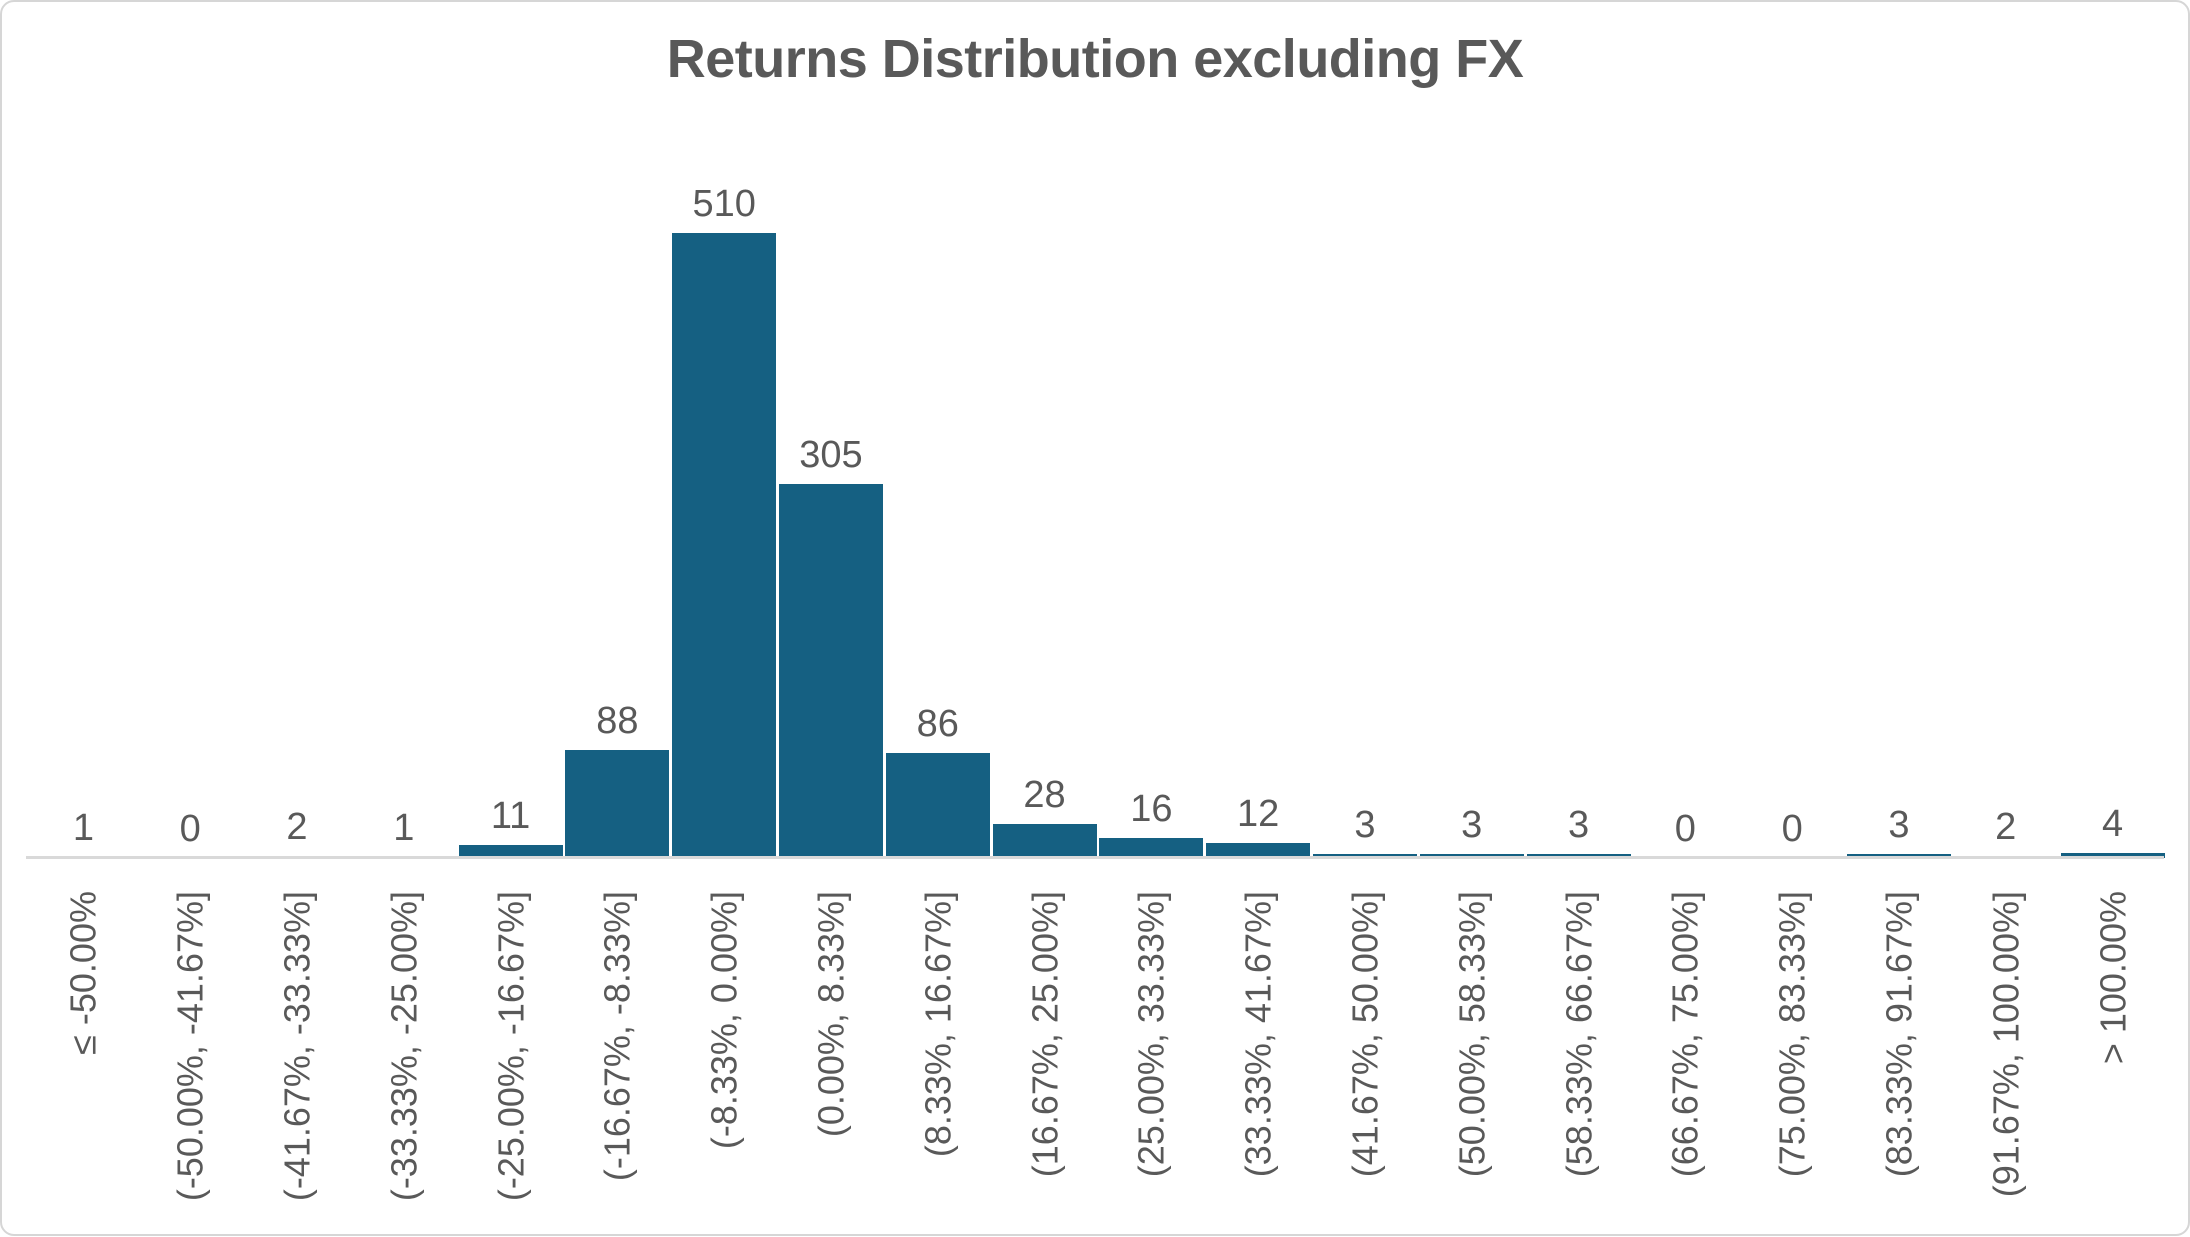  I want to click on x-axis-label: (-33.33%, -25.00%], so click(404, 1046).